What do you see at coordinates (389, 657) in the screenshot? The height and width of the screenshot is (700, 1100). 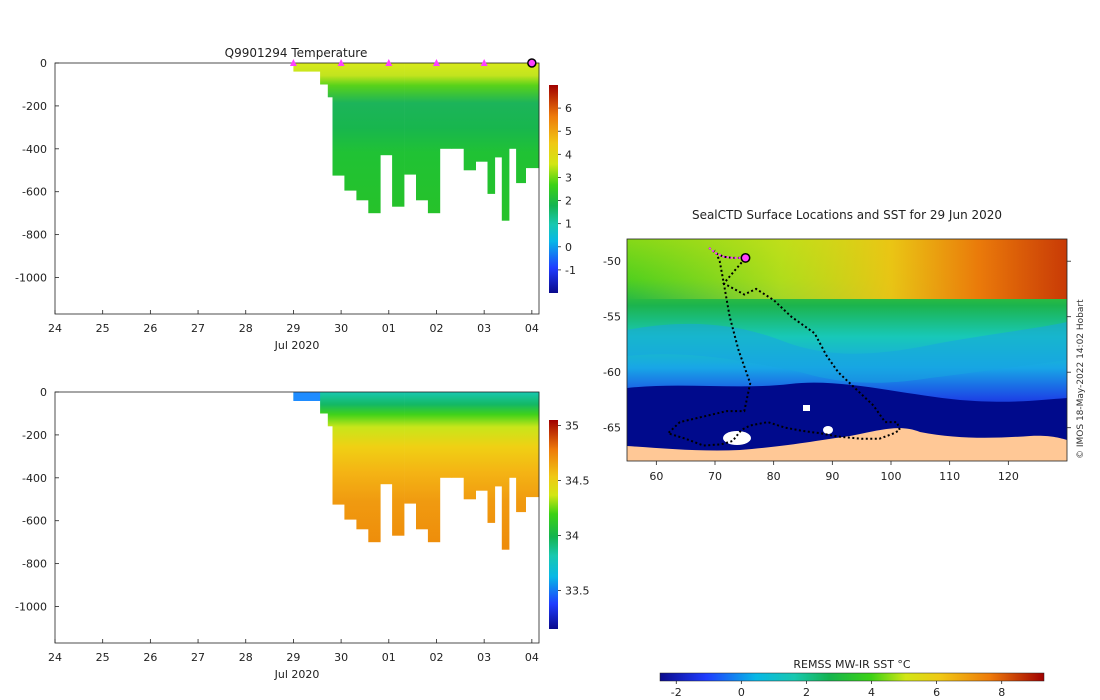 I see `salinity-x-tick-label: 01` at bounding box center [389, 657].